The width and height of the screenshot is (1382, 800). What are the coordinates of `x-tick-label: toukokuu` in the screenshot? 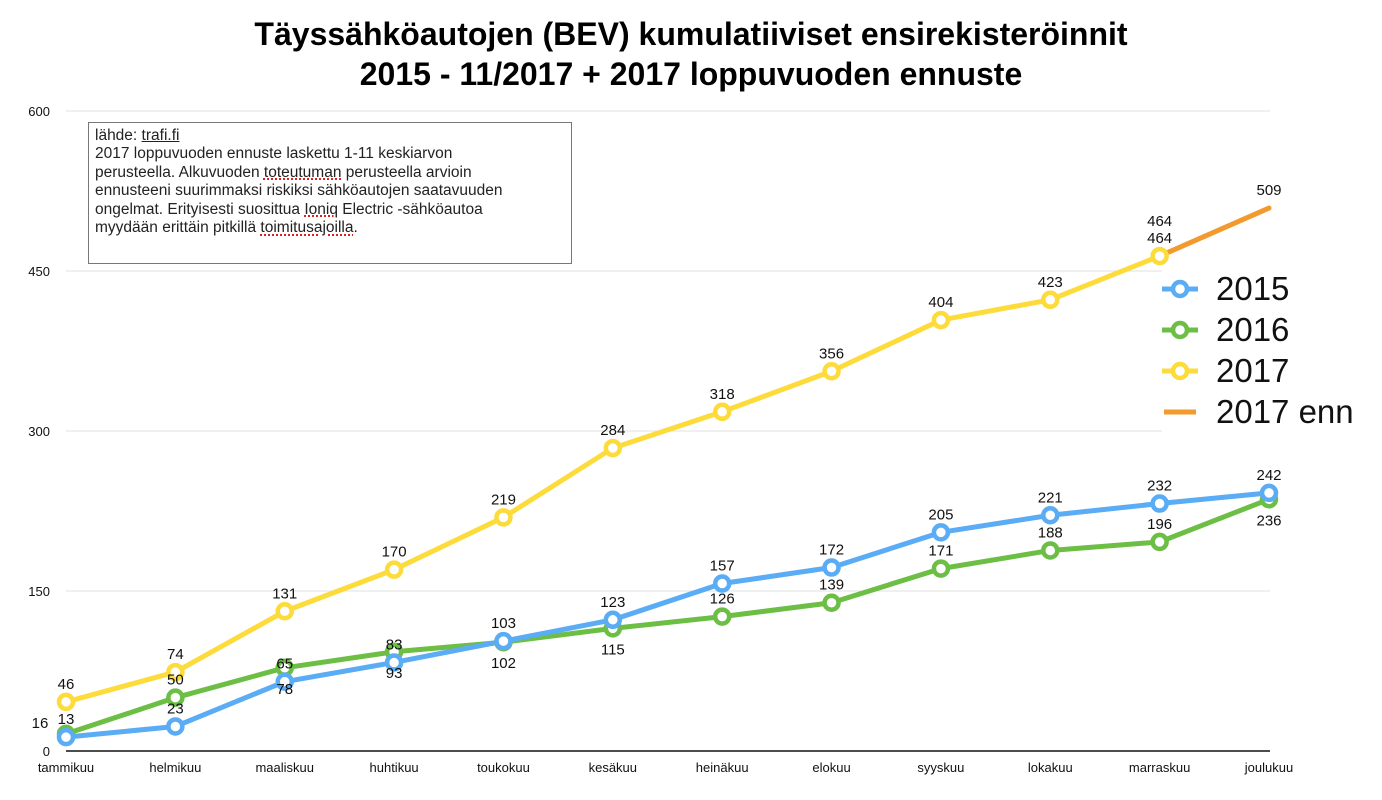 It's located at (503, 767).